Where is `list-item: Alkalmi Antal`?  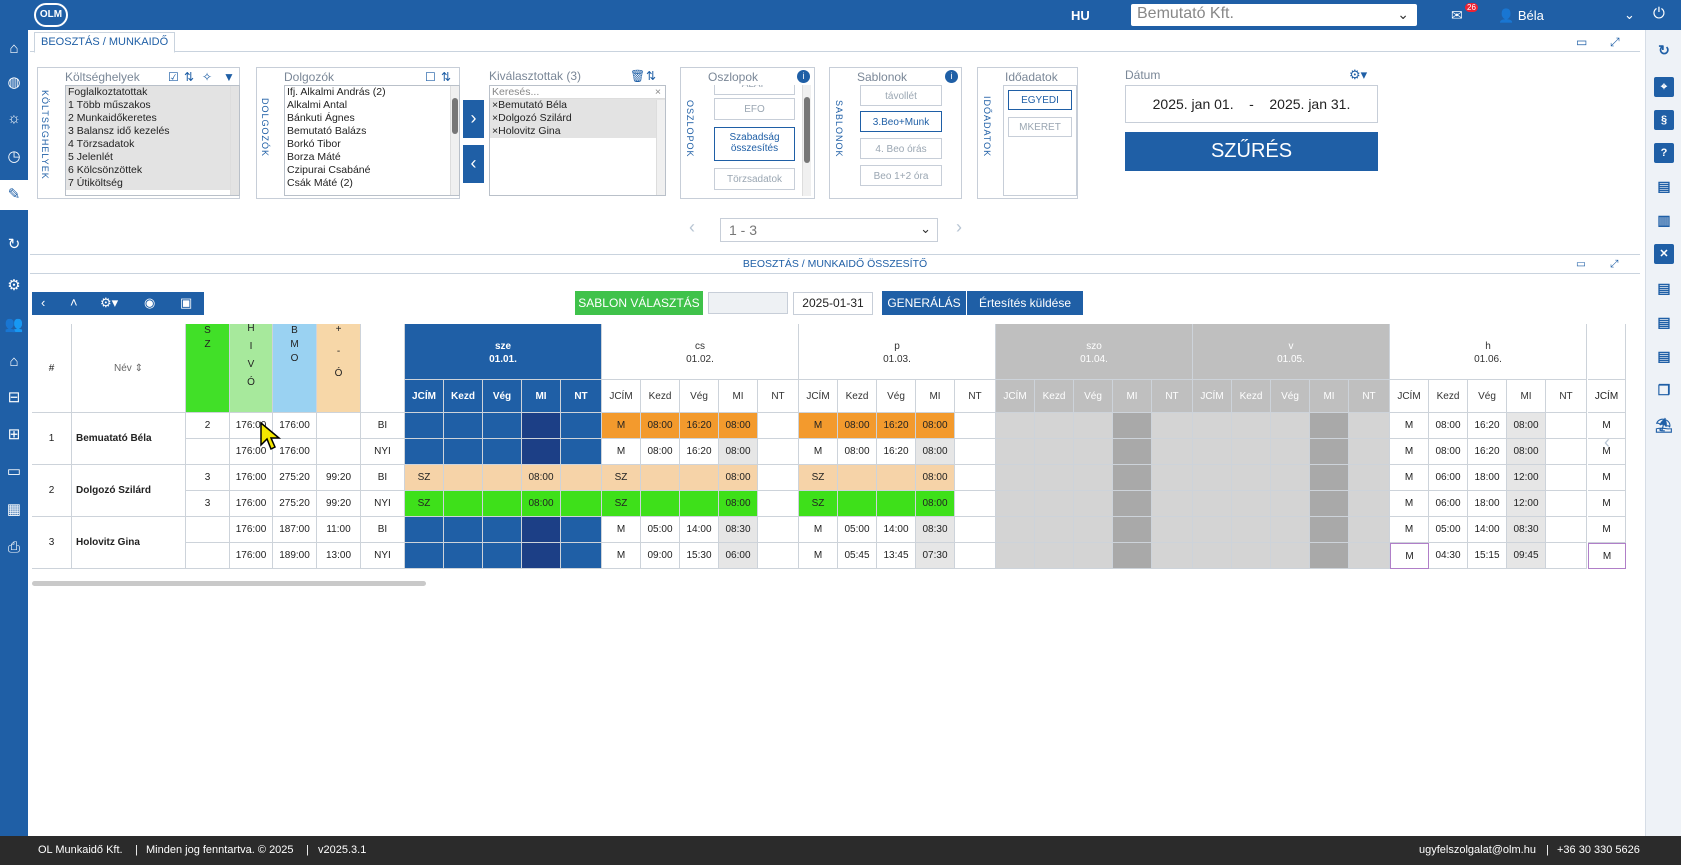
list-item: Alkalmi Antal is located at coordinates (317, 105).